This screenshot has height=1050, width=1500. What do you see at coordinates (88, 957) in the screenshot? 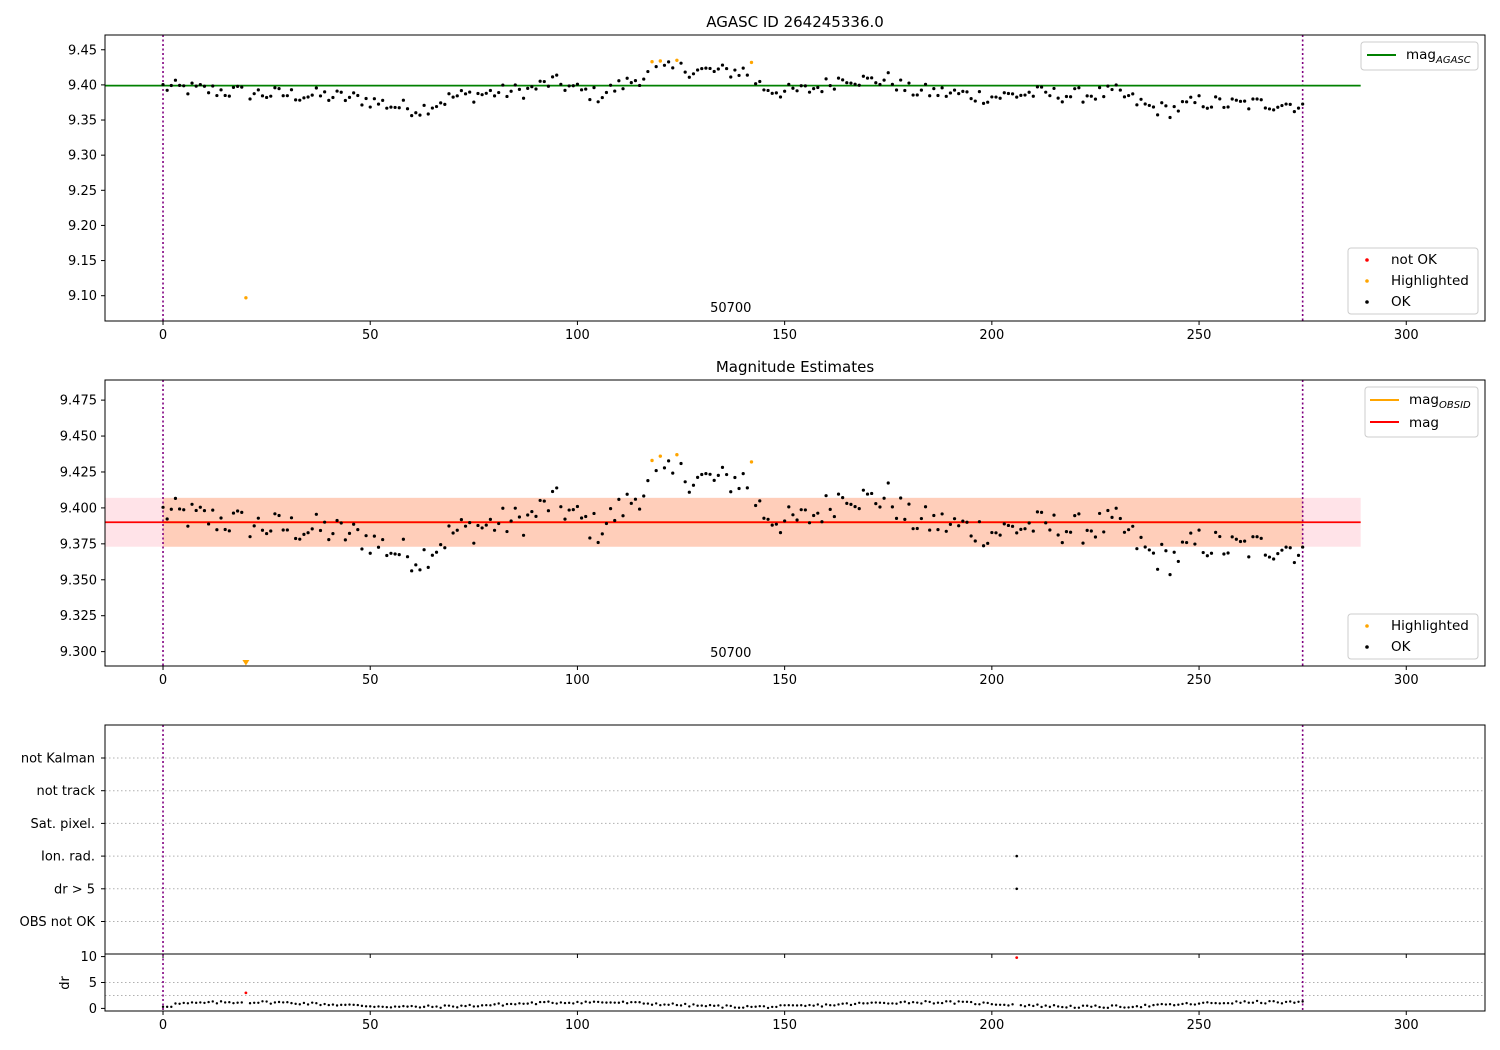
I see `y-tick-label: 10` at bounding box center [88, 957].